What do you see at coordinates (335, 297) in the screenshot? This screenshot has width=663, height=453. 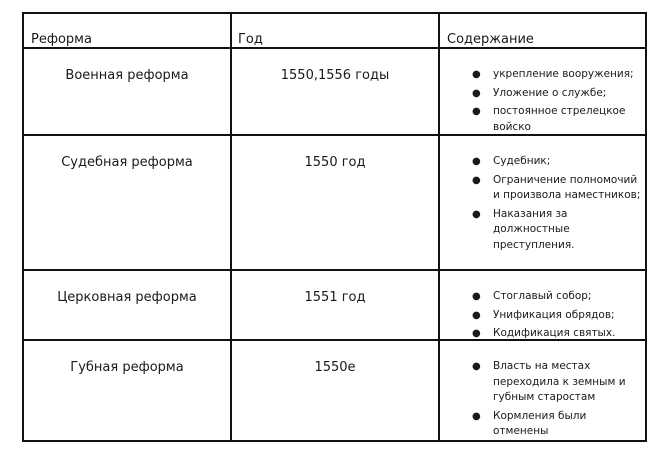 I see `cell-year: 1551 год` at bounding box center [335, 297].